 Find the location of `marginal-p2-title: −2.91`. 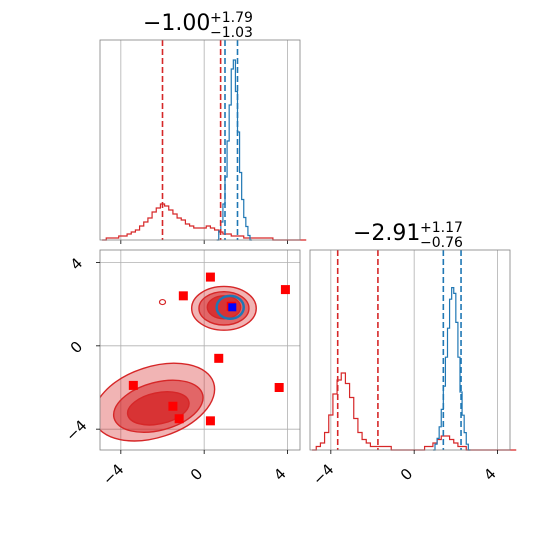

marginal-p2-title: −2.91 is located at coordinates (386, 233).